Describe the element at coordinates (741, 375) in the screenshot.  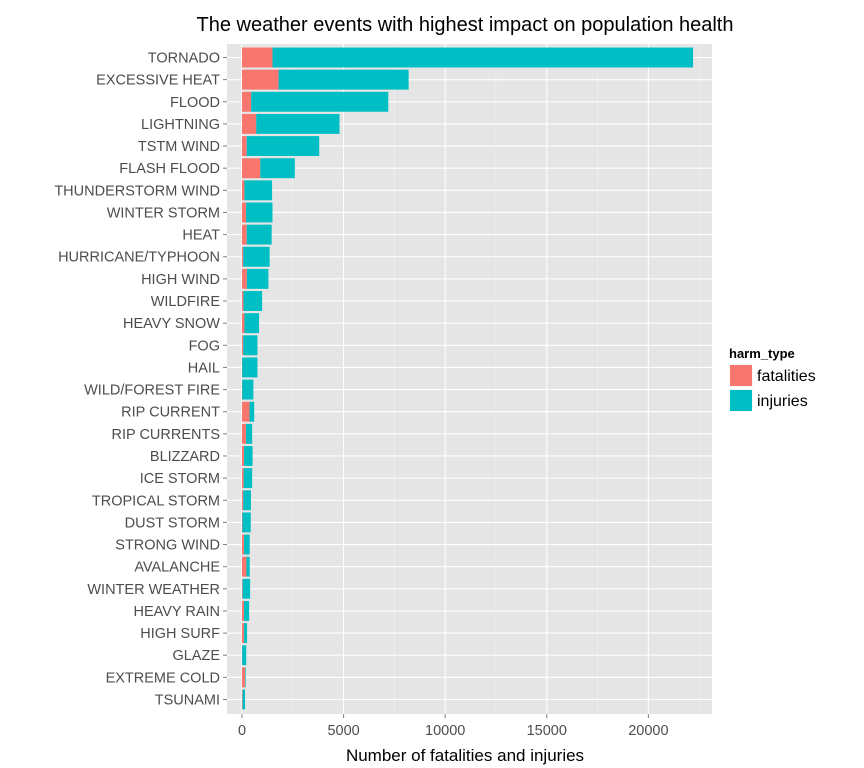
I see `legend-swatch-fatalities` at that location.